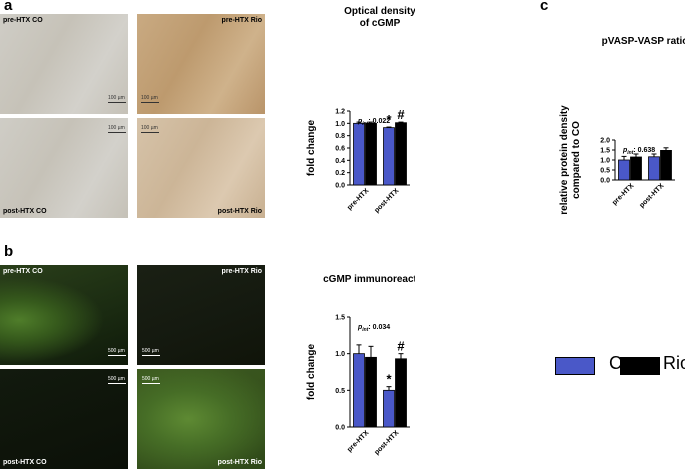 The height and width of the screenshot is (469, 685). Describe the element at coordinates (379, 11) in the screenshot. I see `chart-title: Optical density` at that location.